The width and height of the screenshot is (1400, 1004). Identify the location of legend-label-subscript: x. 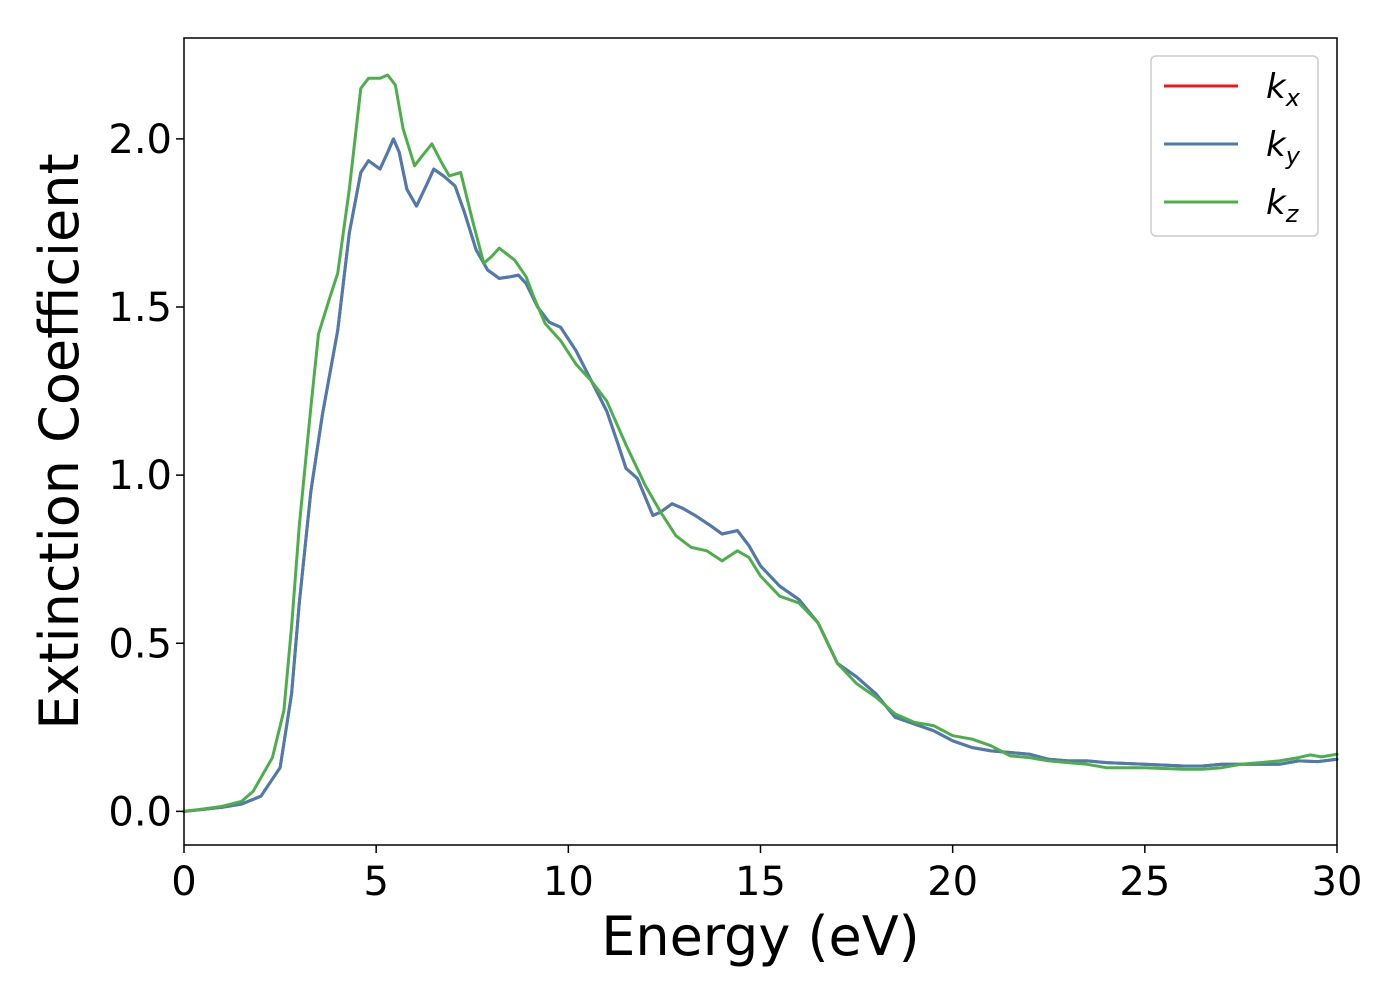
(1293, 98).